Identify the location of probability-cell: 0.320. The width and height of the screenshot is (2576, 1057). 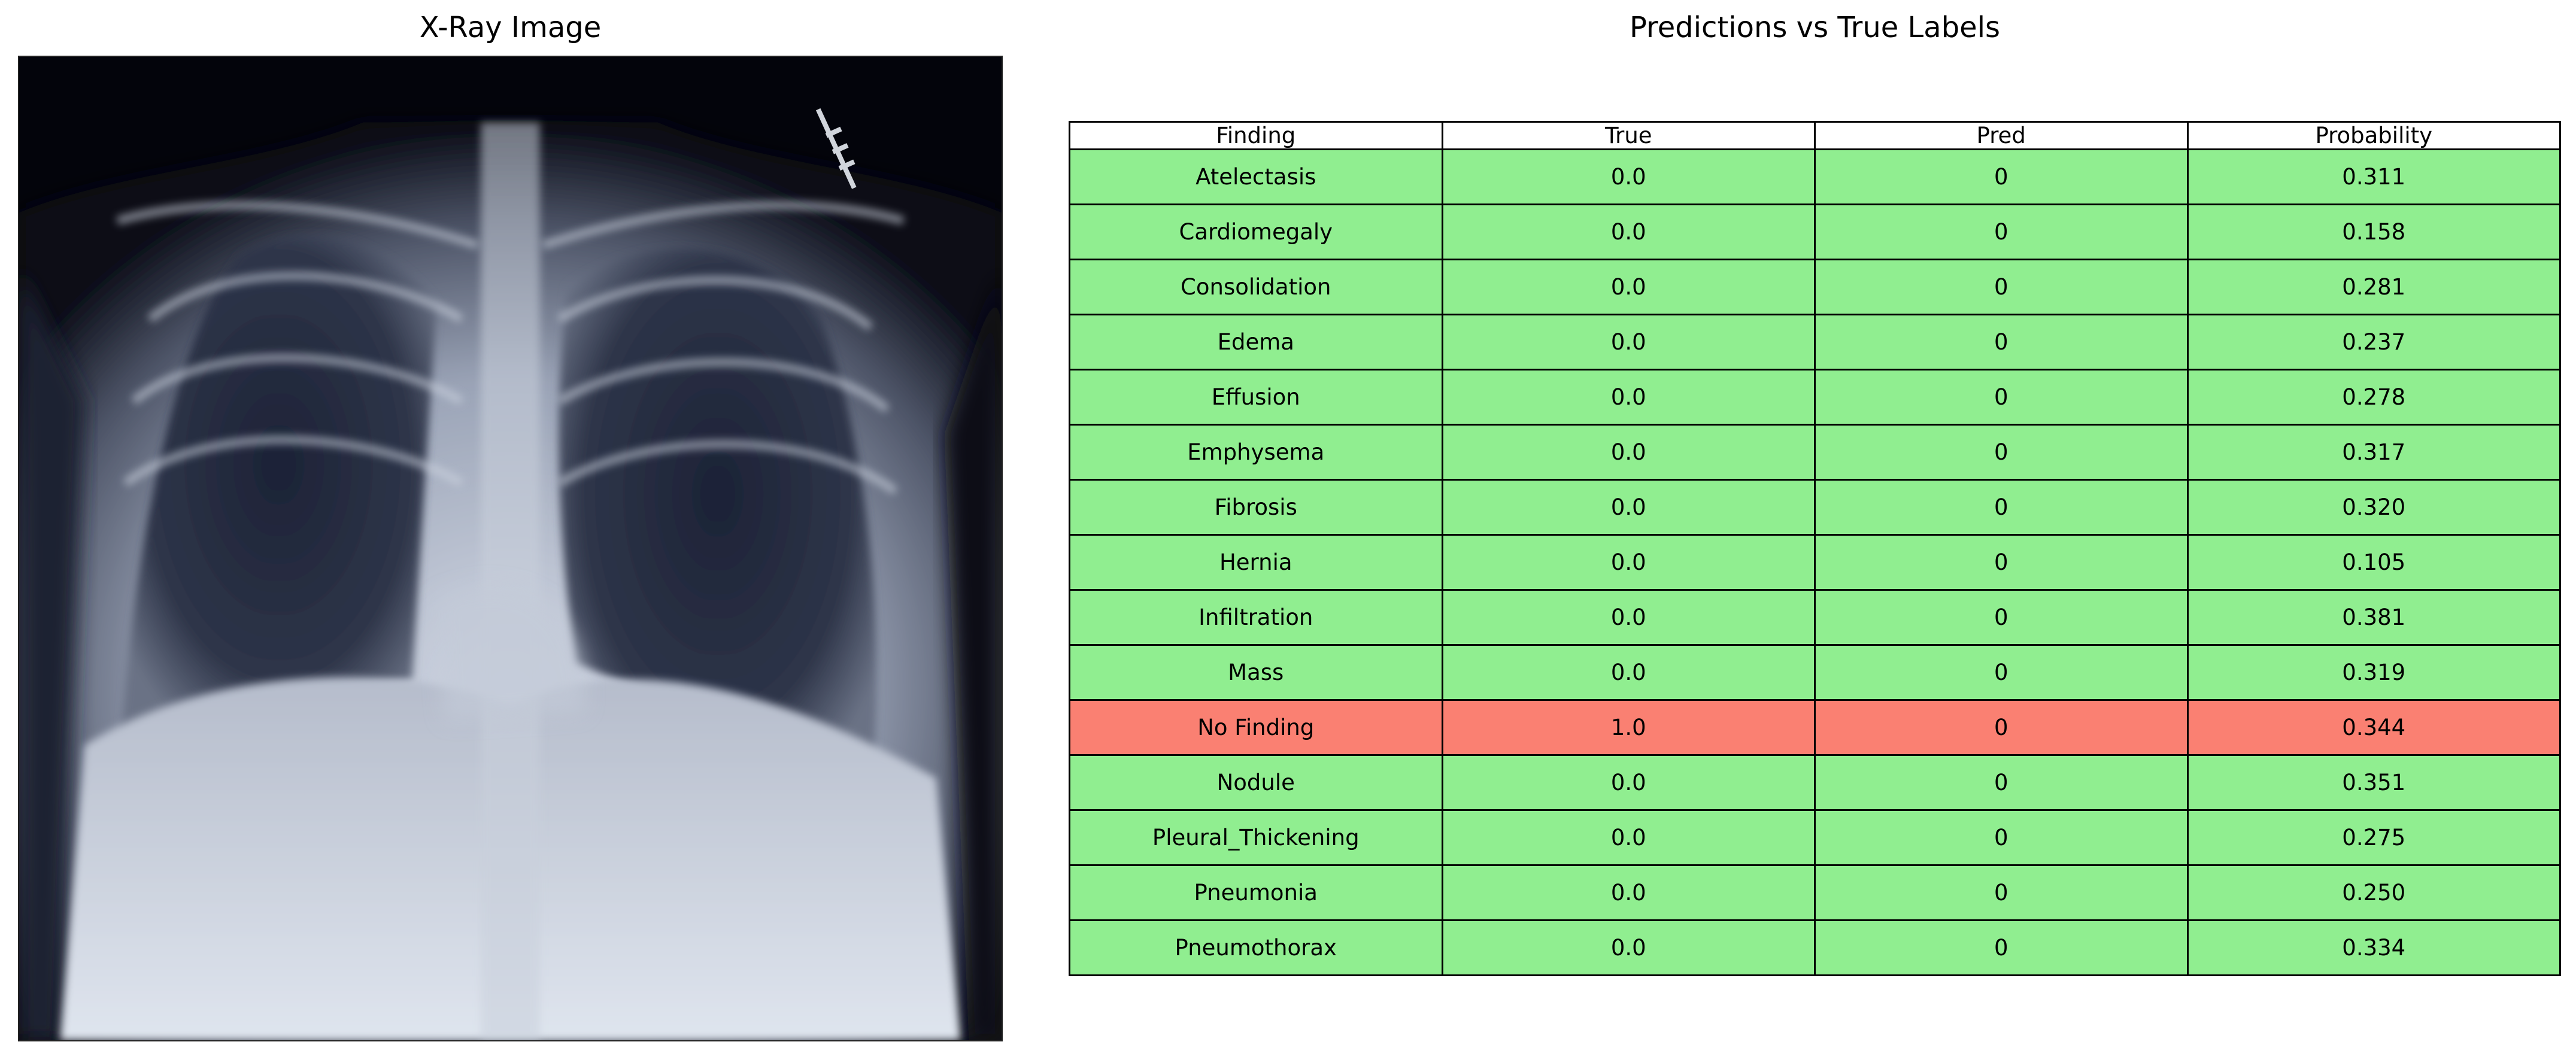
(2373, 507).